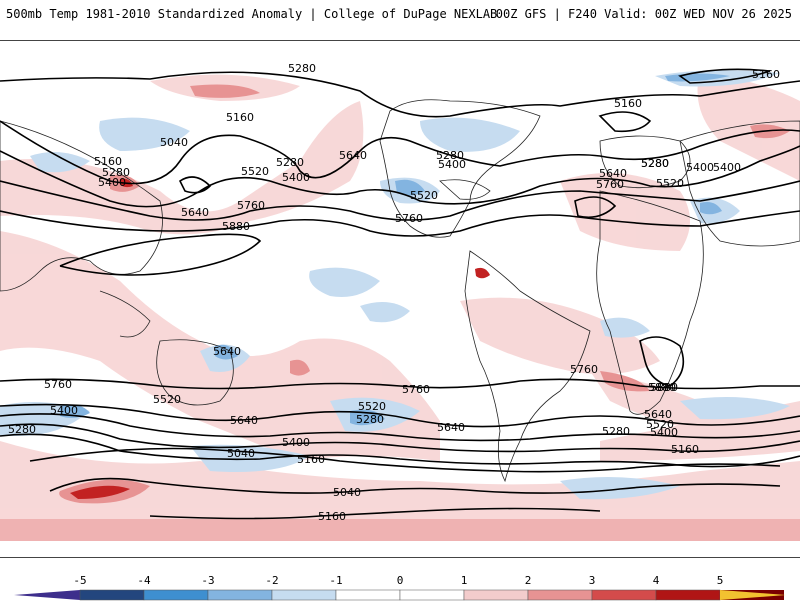 The width and height of the screenshot is (800, 602). What do you see at coordinates (272, 580) in the screenshot?
I see `colorbar-tick-label: -2` at bounding box center [272, 580].